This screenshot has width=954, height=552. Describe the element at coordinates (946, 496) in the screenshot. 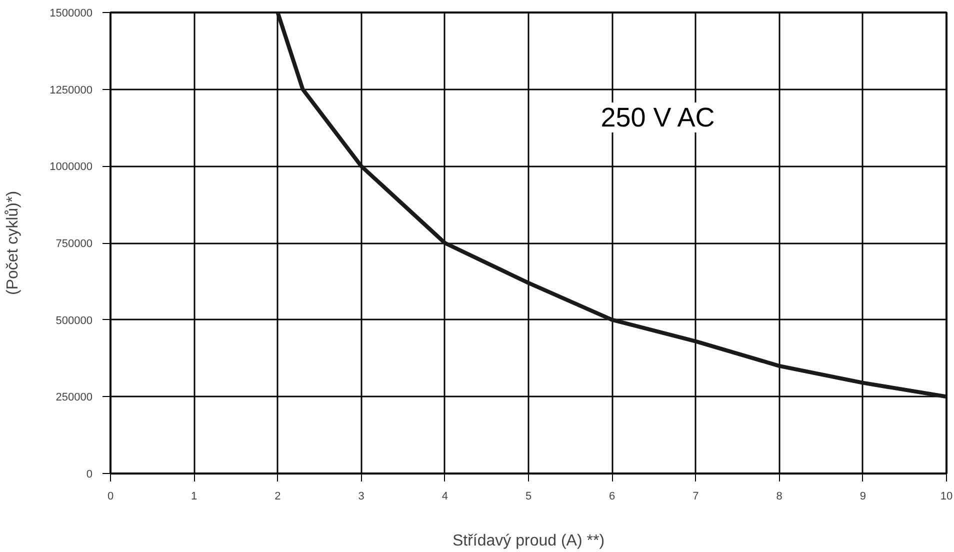

I see `x-tick-label: 10` at that location.